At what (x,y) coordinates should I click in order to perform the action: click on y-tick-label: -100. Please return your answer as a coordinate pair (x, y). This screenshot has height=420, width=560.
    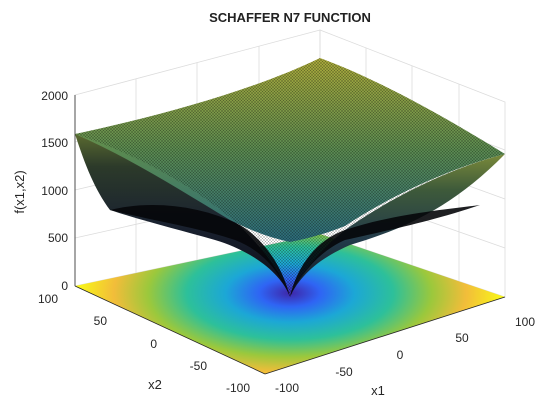
    Looking at the image, I should click on (238, 388).